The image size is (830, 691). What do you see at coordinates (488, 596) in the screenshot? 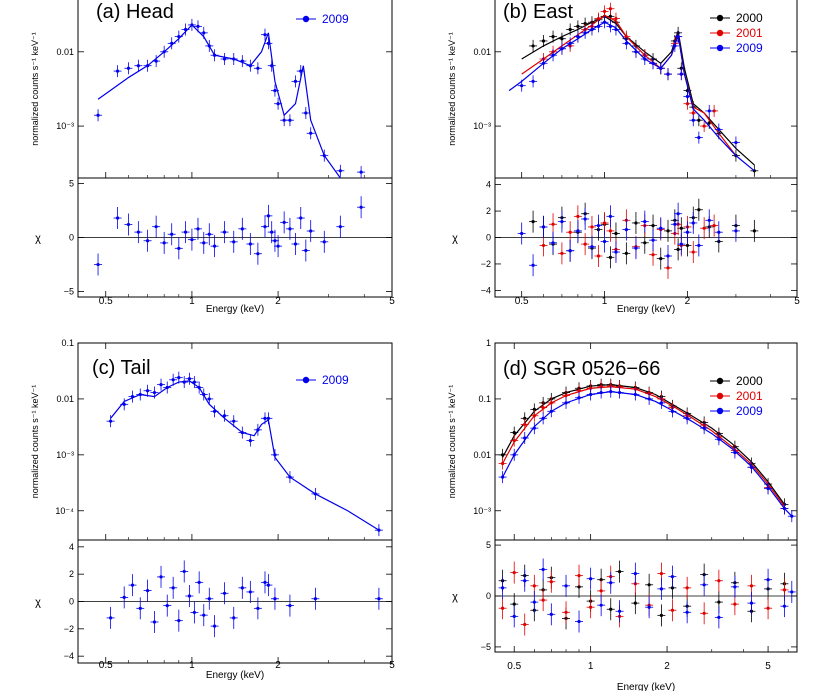
I see `residual-tick-label: 0` at bounding box center [488, 596].